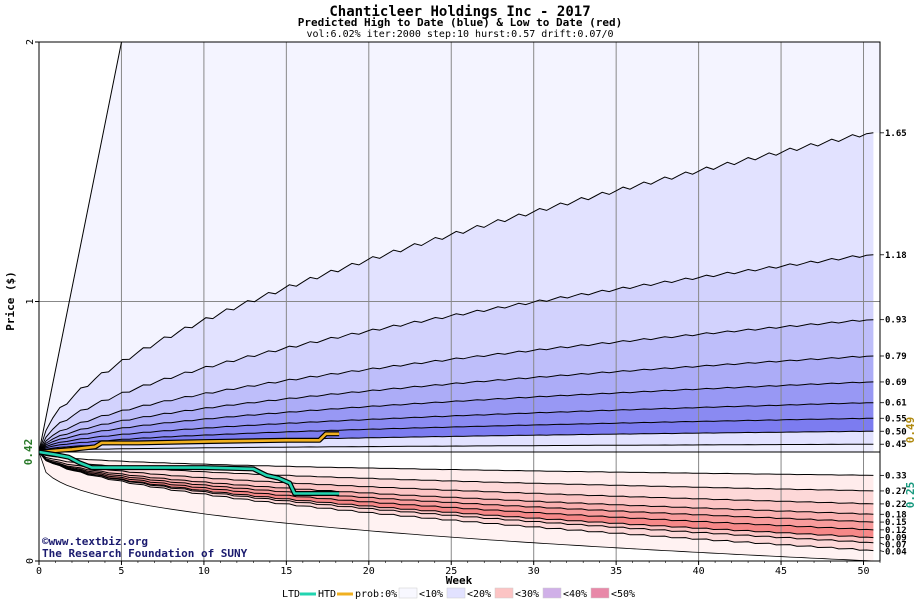 The image size is (920, 600). Describe the element at coordinates (459, 580) in the screenshot. I see `x-axis-title: Week` at that location.